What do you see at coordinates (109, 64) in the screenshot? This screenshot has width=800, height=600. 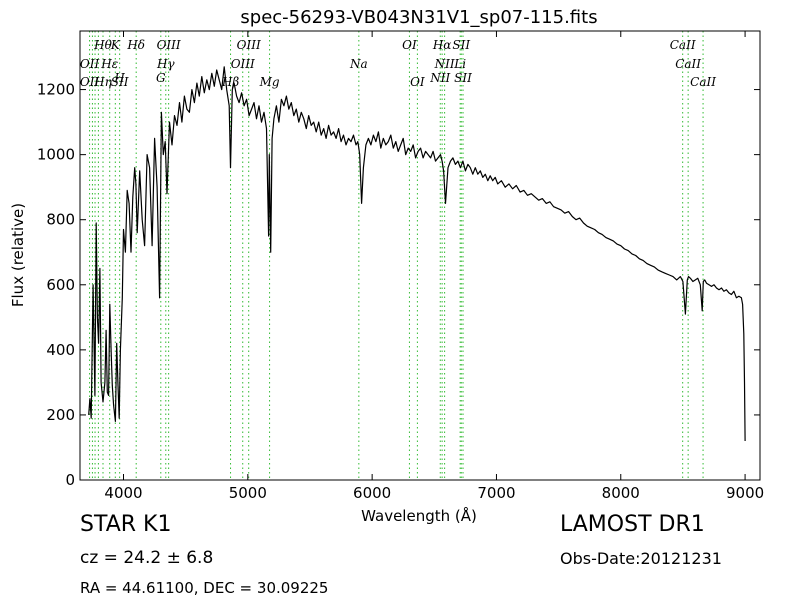 I see `line-label-10: Hε` at bounding box center [109, 64].